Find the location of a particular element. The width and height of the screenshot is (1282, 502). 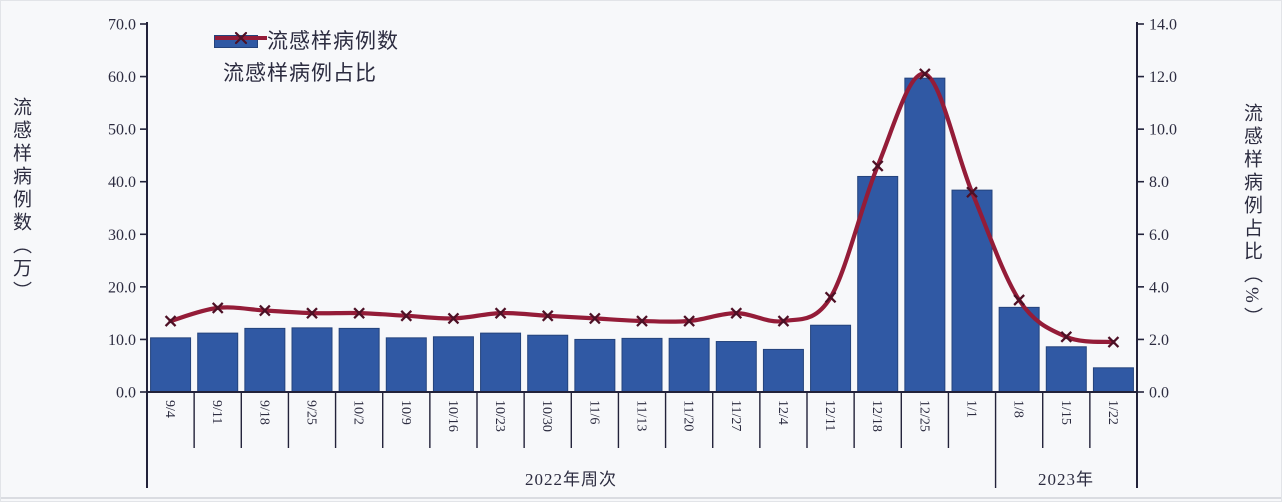

legend-item-ratio: 流感样病例占比 is located at coordinates (306, 58).